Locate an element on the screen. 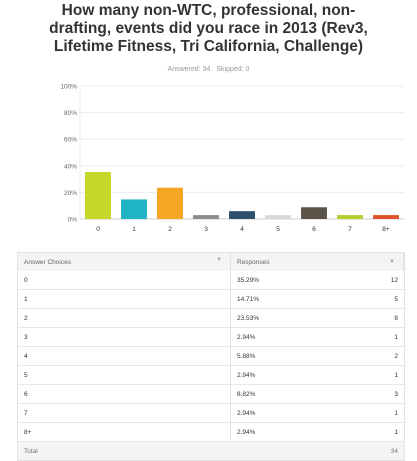 The height and width of the screenshot is (461, 417). table-row: 7 2.94% 1 is located at coordinates (211, 412).